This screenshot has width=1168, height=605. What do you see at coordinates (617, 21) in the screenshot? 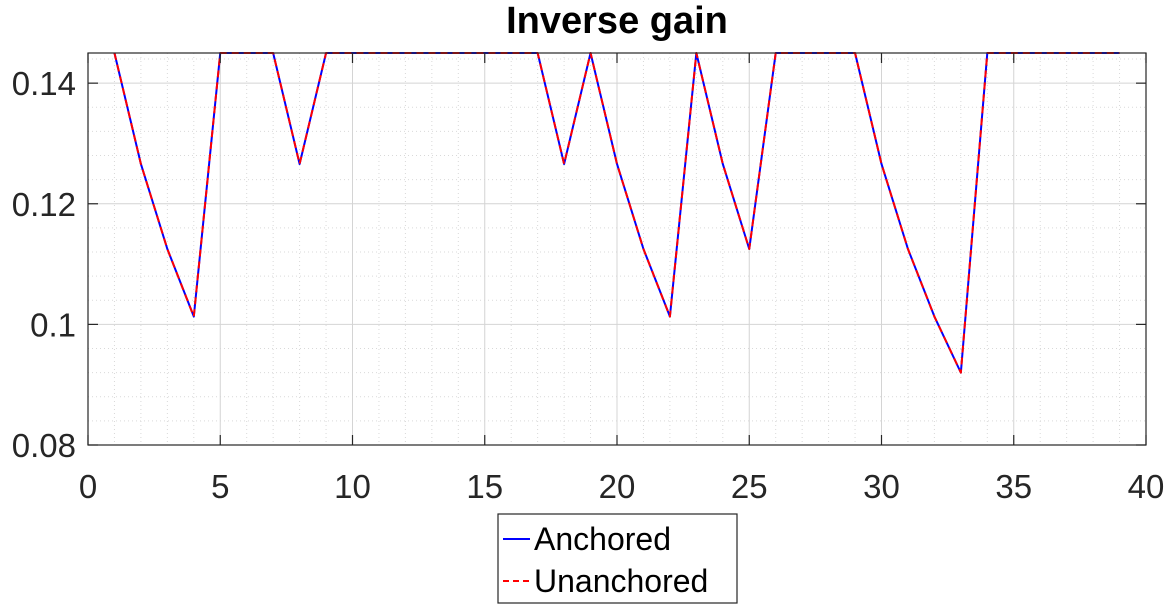
I see `chart-title: Inverse gain` at bounding box center [617, 21].